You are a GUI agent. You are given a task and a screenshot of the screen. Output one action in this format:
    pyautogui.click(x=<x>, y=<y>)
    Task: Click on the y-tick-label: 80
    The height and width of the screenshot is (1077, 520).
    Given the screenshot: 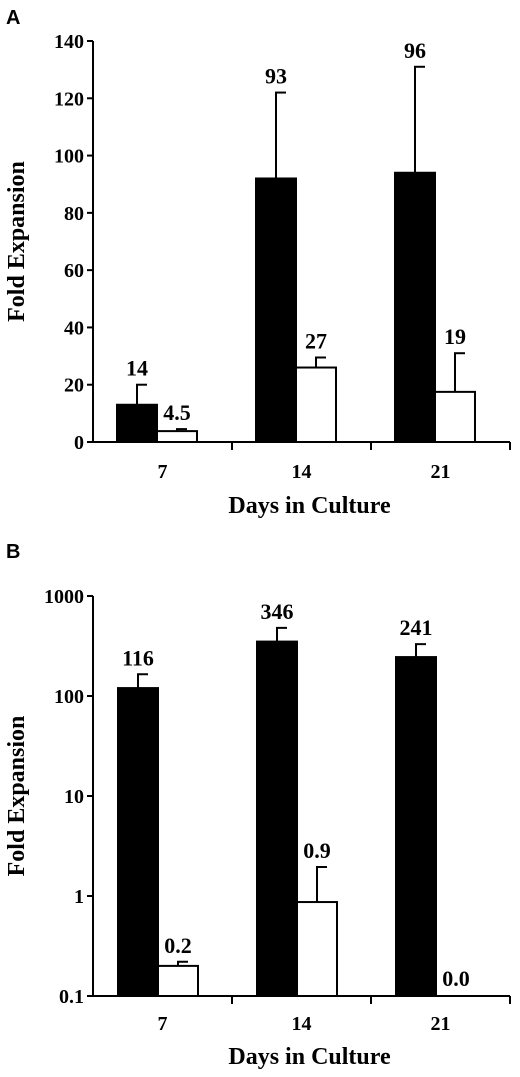 What is the action you would take?
    pyautogui.click(x=74, y=214)
    